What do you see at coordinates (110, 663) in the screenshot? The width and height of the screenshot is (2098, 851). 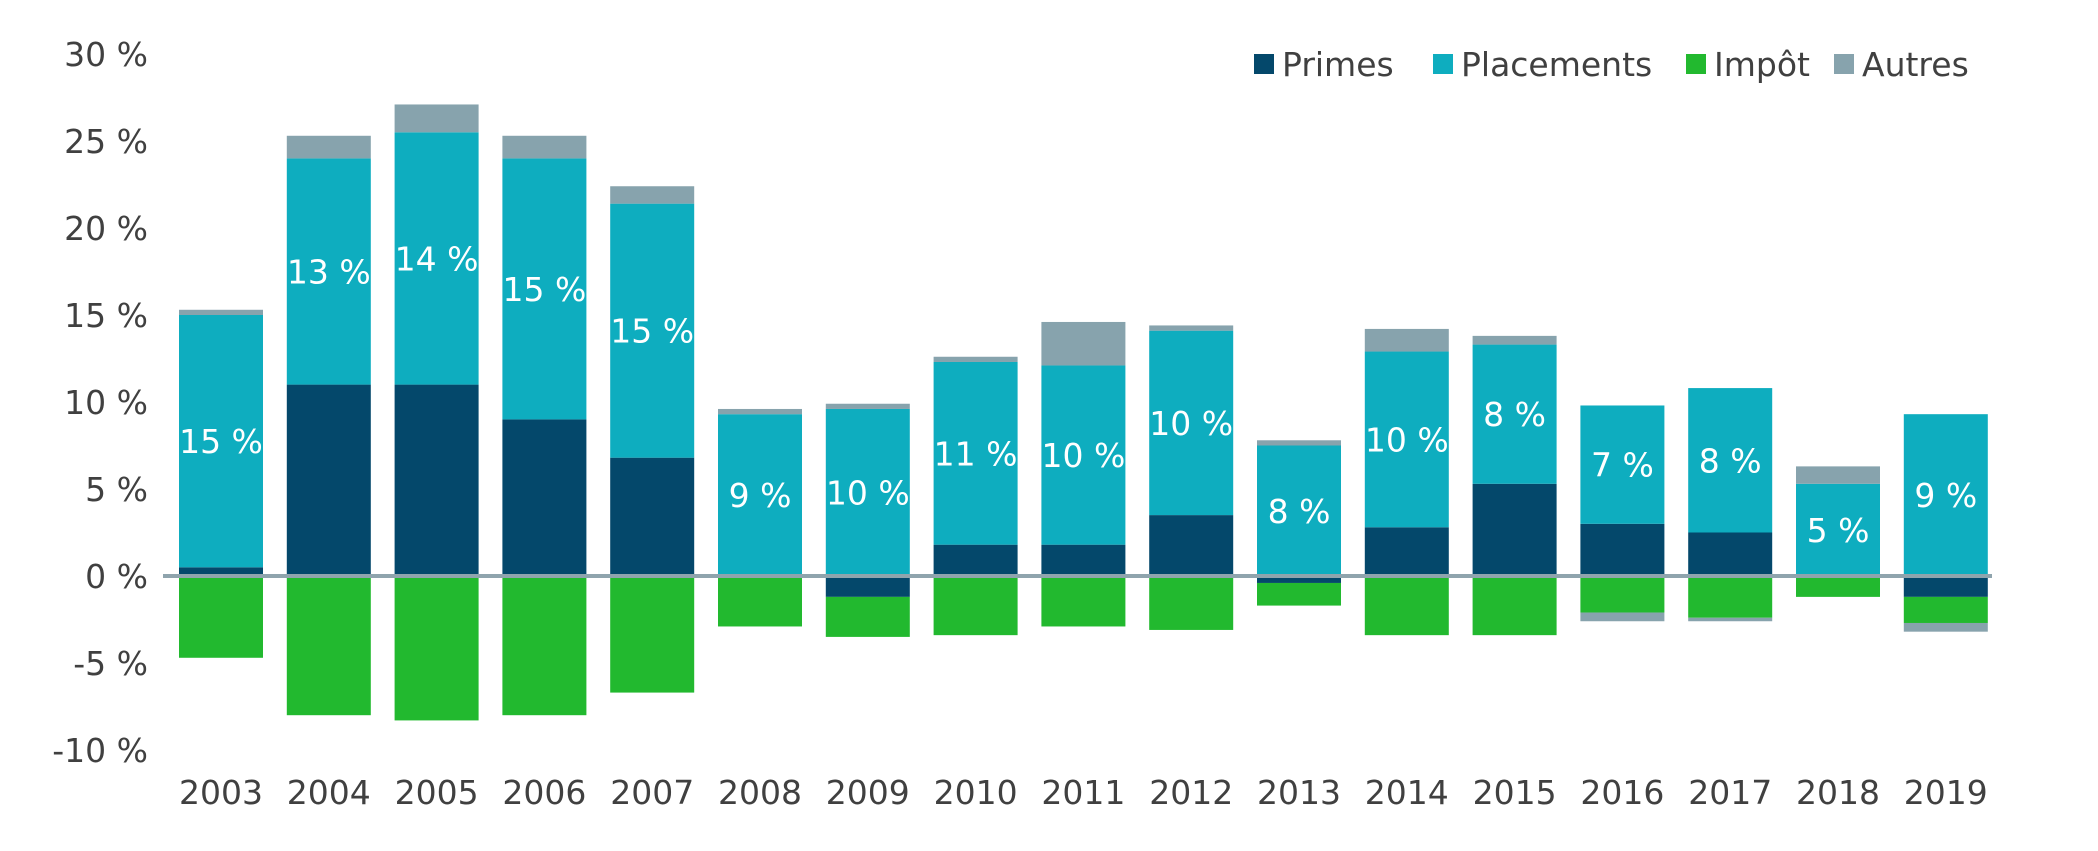 I see `y-tick-label: -5 %` at bounding box center [110, 663].